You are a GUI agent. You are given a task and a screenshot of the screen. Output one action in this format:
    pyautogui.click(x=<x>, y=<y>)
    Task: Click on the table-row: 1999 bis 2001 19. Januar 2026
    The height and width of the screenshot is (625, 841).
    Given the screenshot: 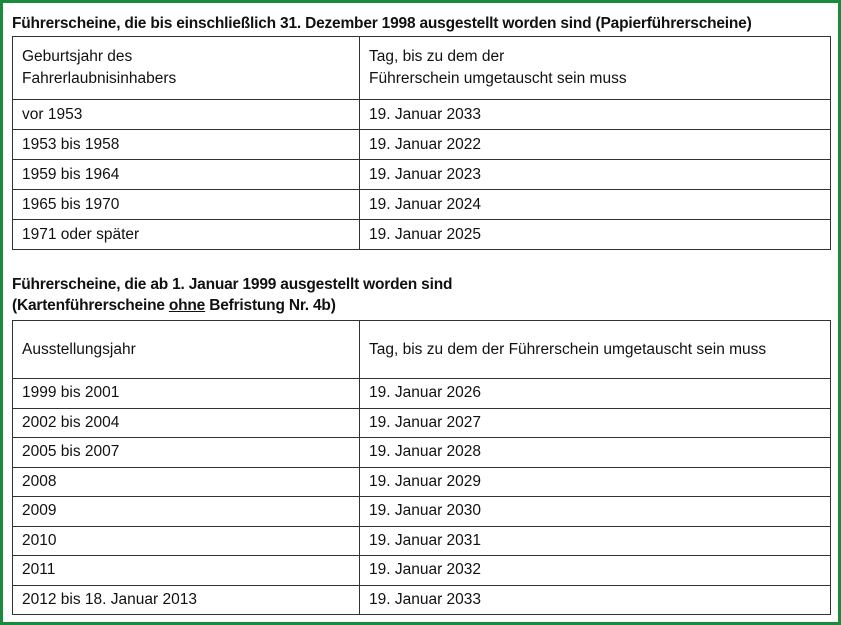 What is the action you would take?
    pyautogui.click(x=421, y=393)
    